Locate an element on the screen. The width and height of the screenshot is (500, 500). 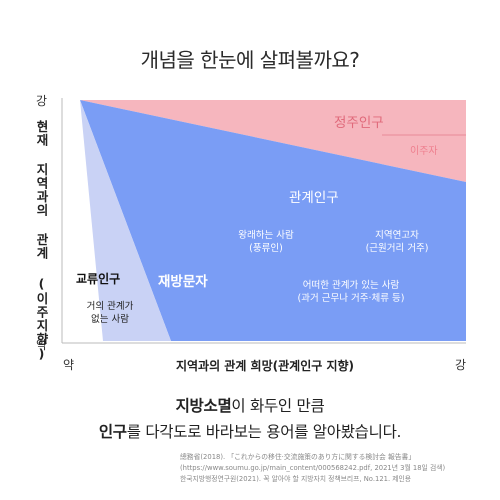
visiting-label: 재방문자 is located at coordinates (183, 282).